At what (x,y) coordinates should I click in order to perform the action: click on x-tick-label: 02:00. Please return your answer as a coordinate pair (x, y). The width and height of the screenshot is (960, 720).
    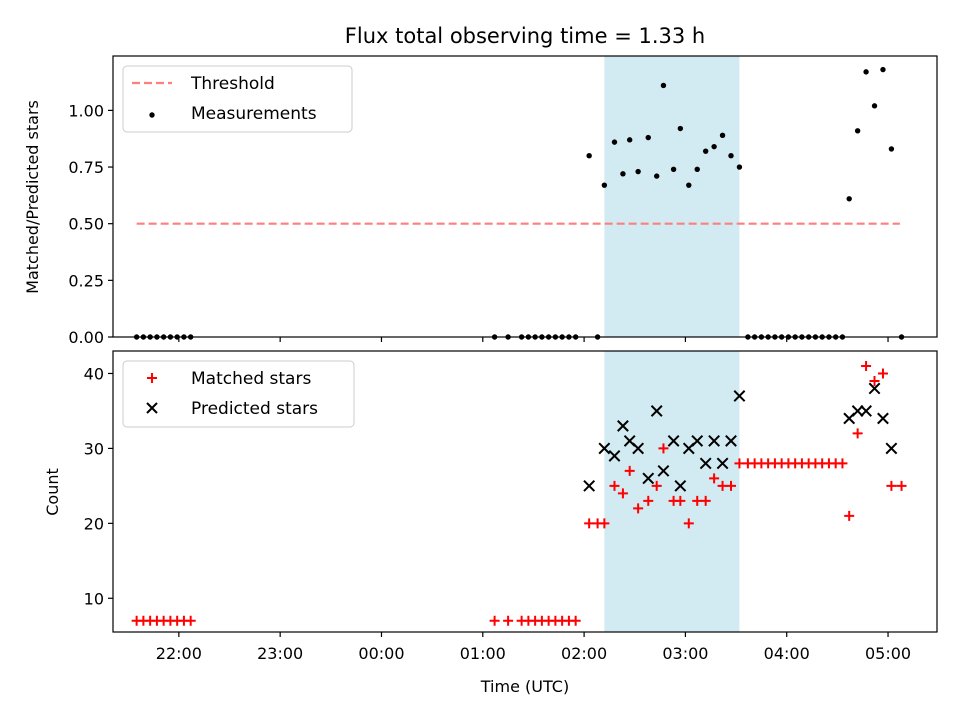
    Looking at the image, I should click on (584, 653).